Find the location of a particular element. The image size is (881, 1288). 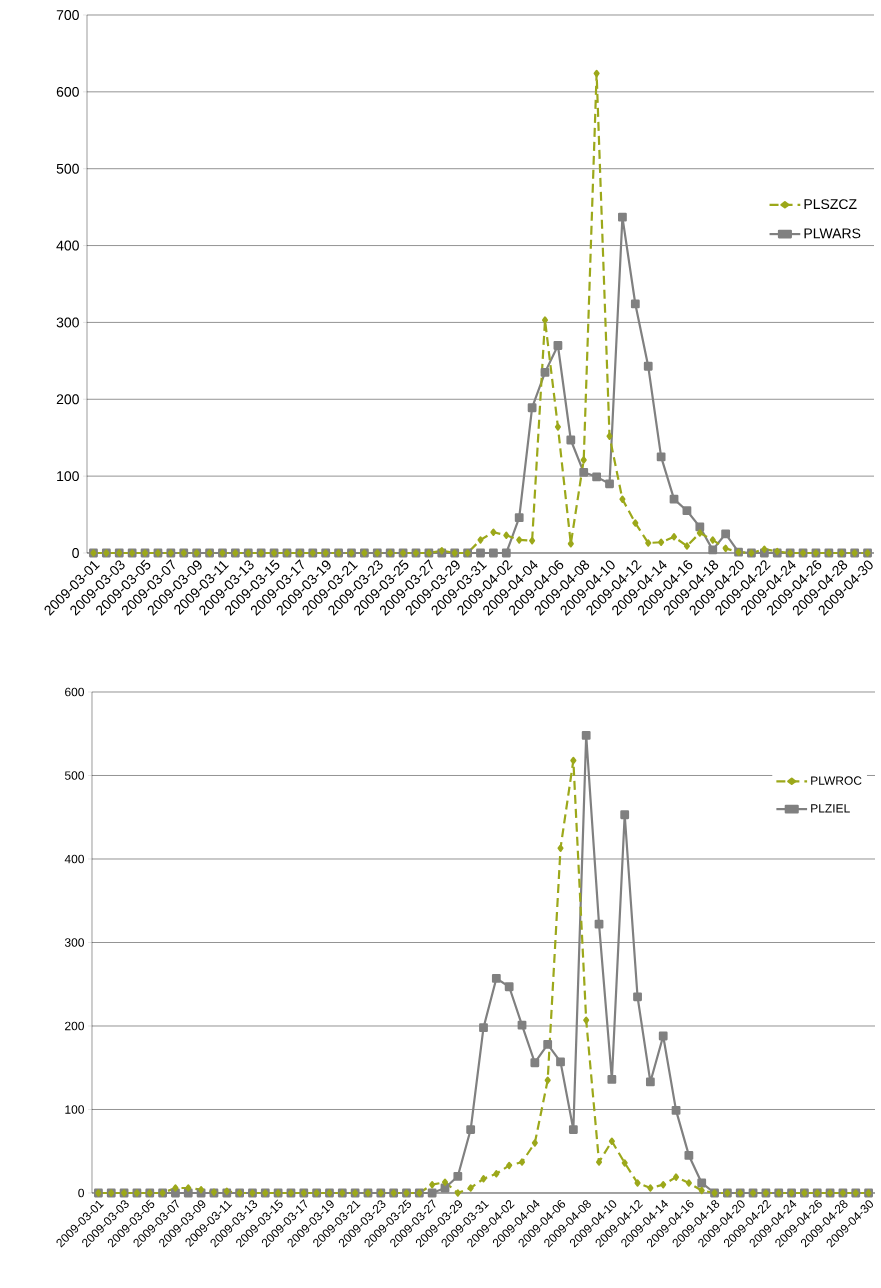

legend-label: PLZIEL is located at coordinates (830, 808).